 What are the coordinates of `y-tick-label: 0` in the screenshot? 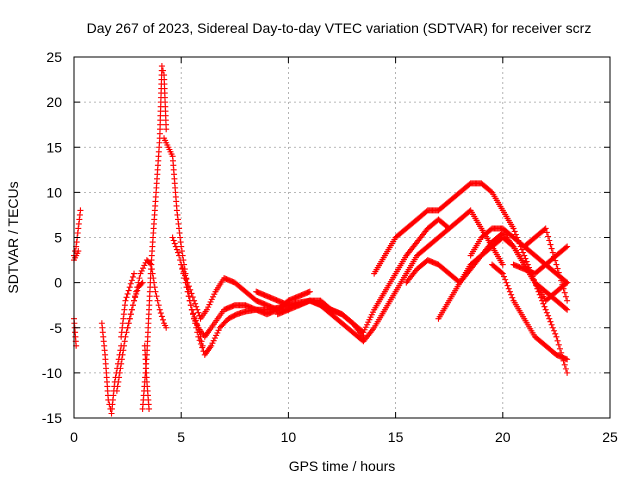 It's located at (58, 283).